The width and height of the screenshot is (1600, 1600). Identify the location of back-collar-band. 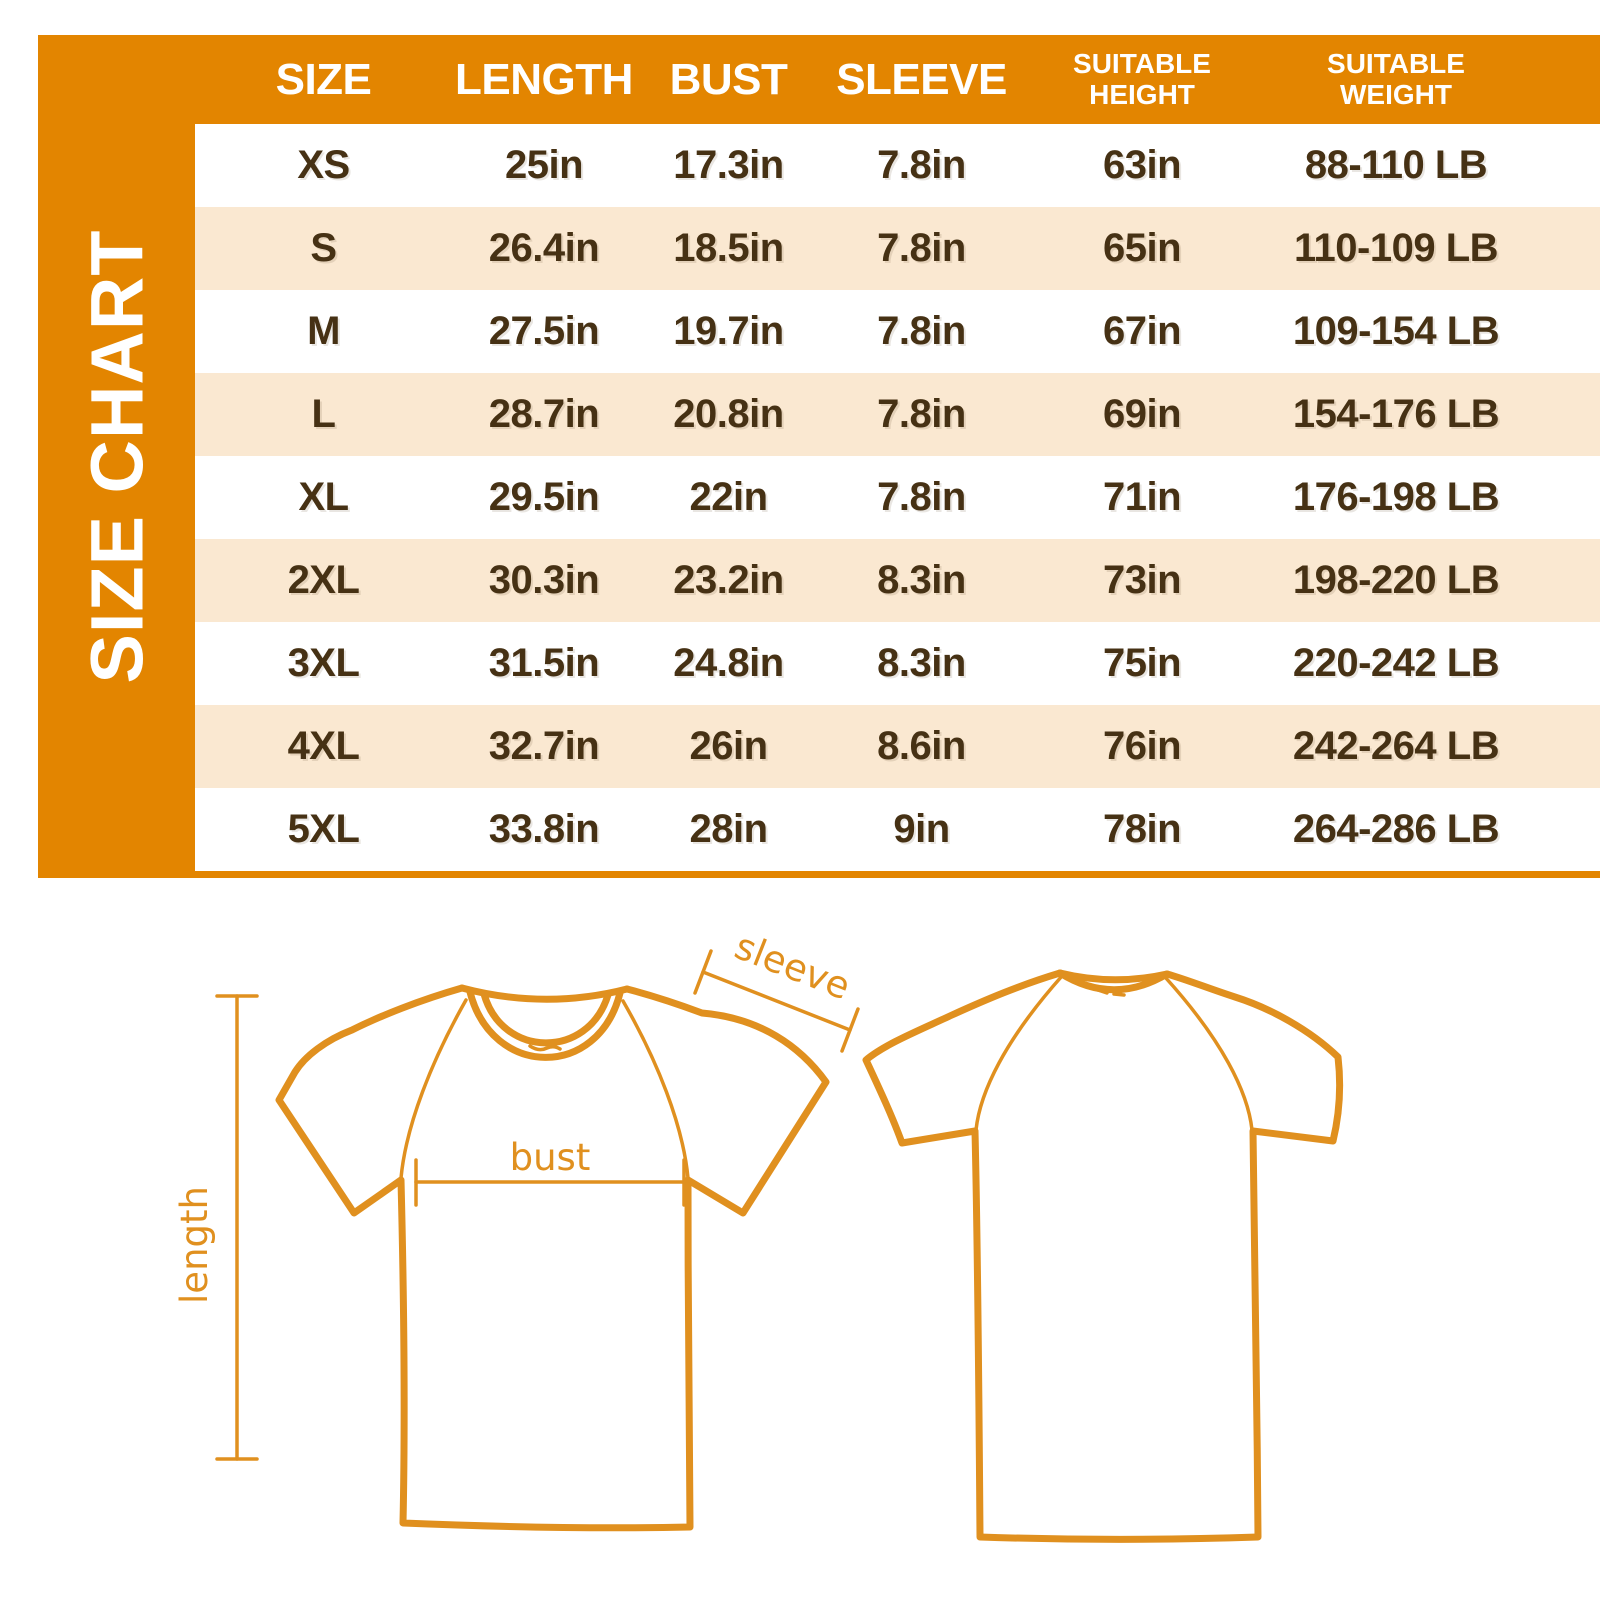
(1113, 981).